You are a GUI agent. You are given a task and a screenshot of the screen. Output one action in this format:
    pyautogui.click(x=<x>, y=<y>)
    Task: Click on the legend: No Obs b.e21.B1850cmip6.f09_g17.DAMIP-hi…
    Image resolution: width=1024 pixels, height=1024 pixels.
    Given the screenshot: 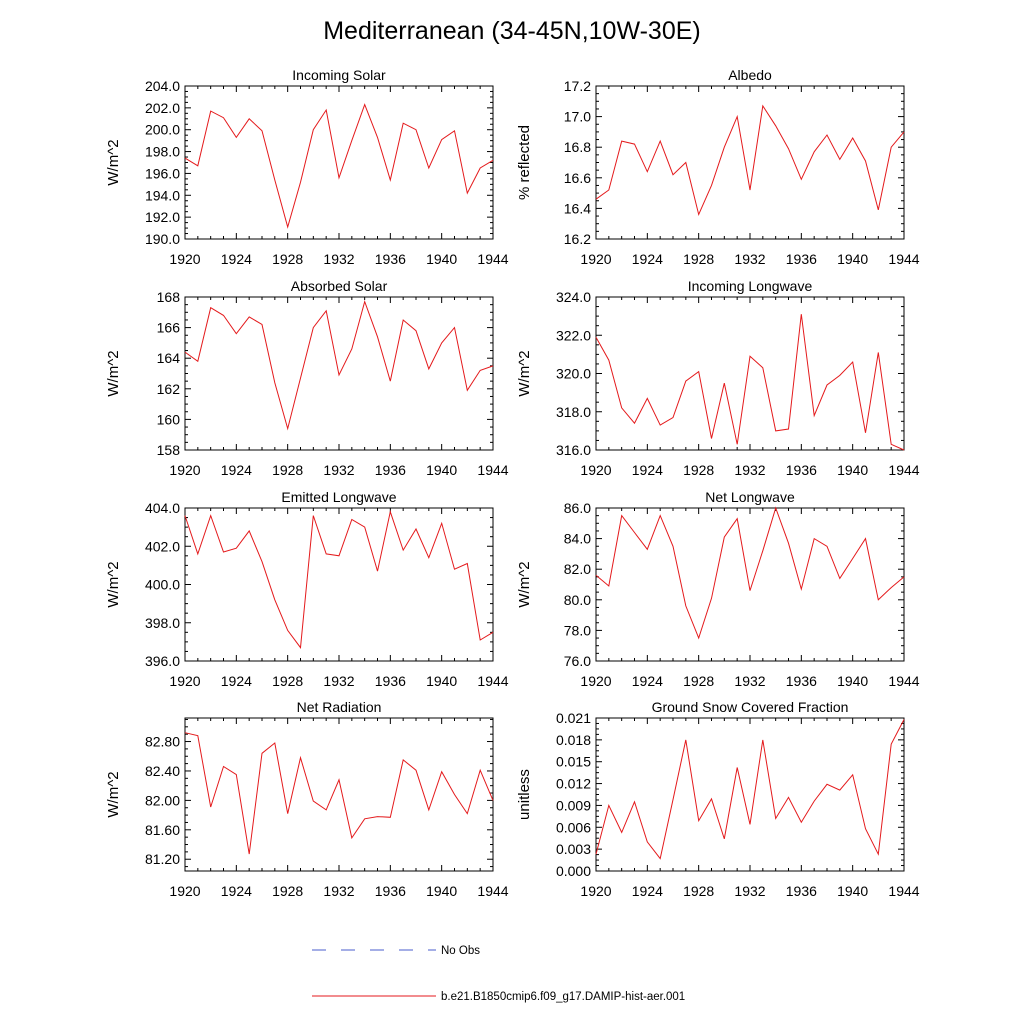 What is the action you would take?
    pyautogui.click(x=498, y=974)
    